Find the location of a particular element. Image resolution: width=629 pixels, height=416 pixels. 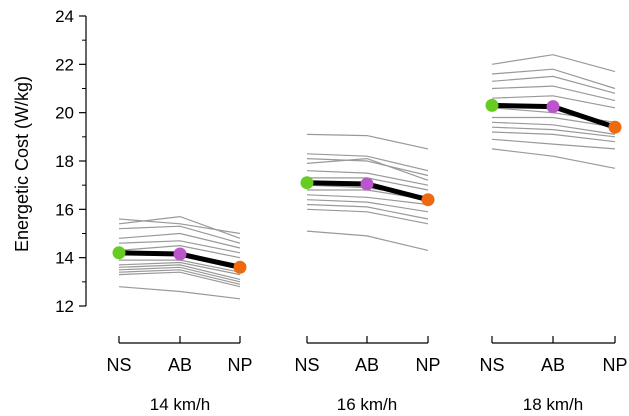

y-tick-label: 20 is located at coordinates (64, 113).